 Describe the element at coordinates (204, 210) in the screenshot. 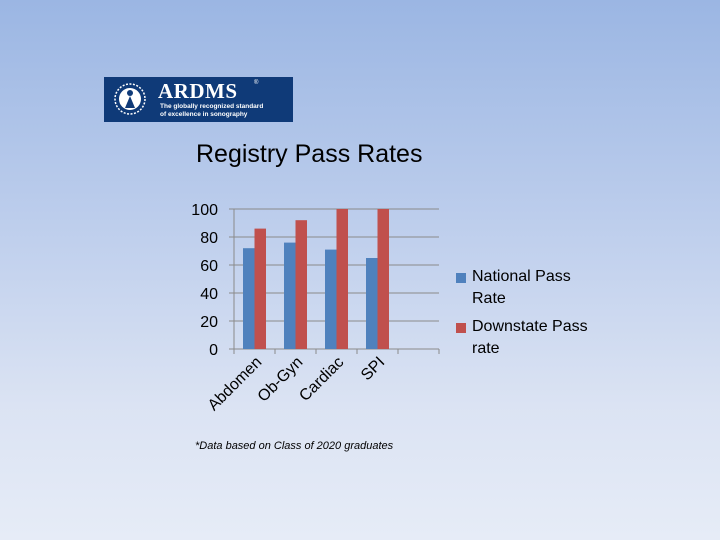

I see `y-tick-label: 100` at that location.